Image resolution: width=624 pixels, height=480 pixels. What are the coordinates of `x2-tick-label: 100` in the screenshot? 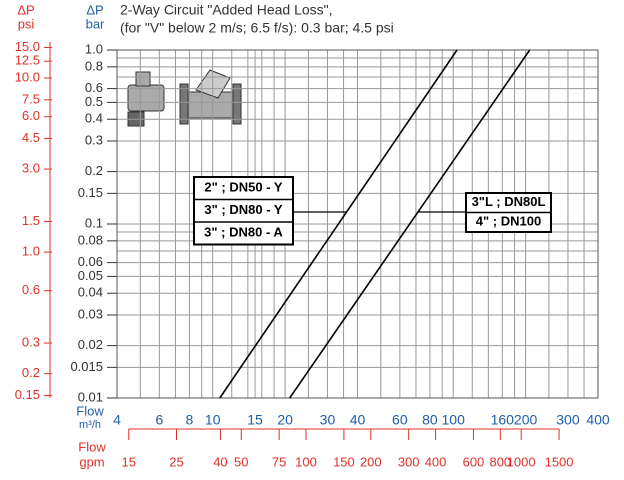 It's located at (306, 461).